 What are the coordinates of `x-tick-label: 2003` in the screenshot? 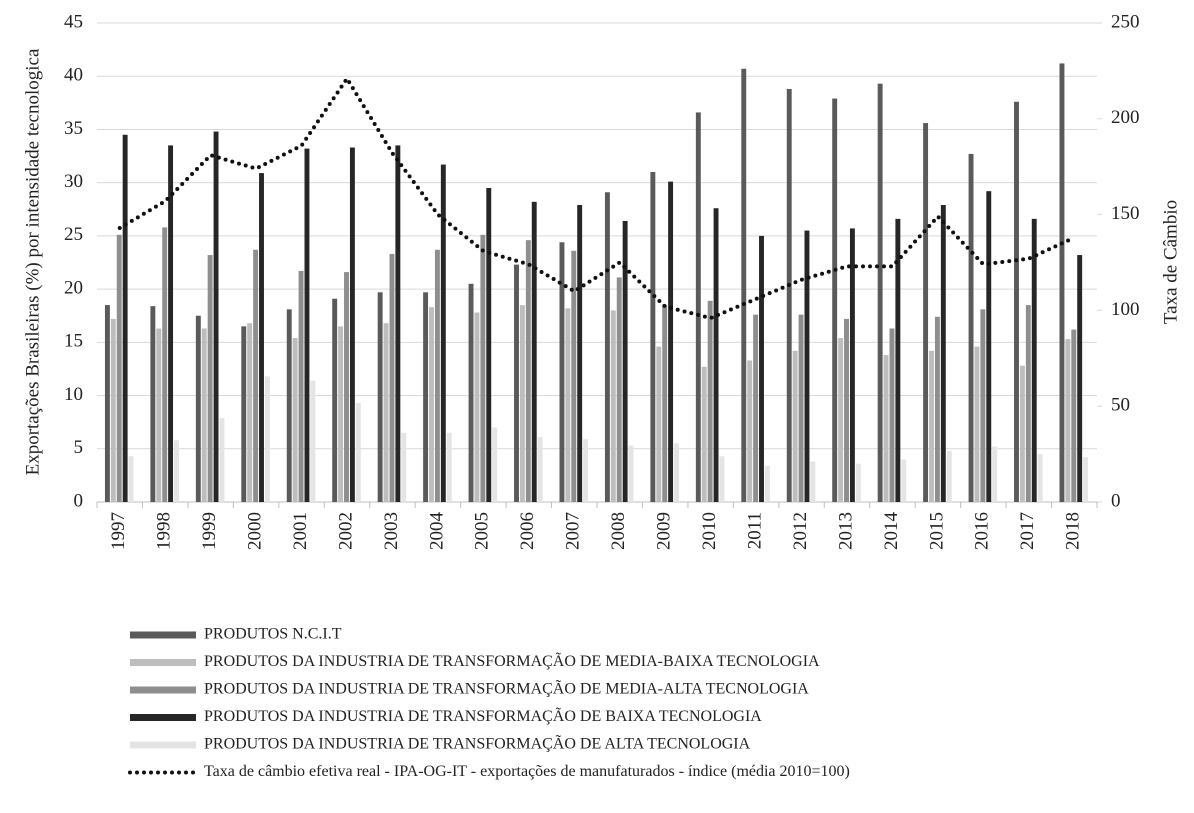 It's located at (391, 531).